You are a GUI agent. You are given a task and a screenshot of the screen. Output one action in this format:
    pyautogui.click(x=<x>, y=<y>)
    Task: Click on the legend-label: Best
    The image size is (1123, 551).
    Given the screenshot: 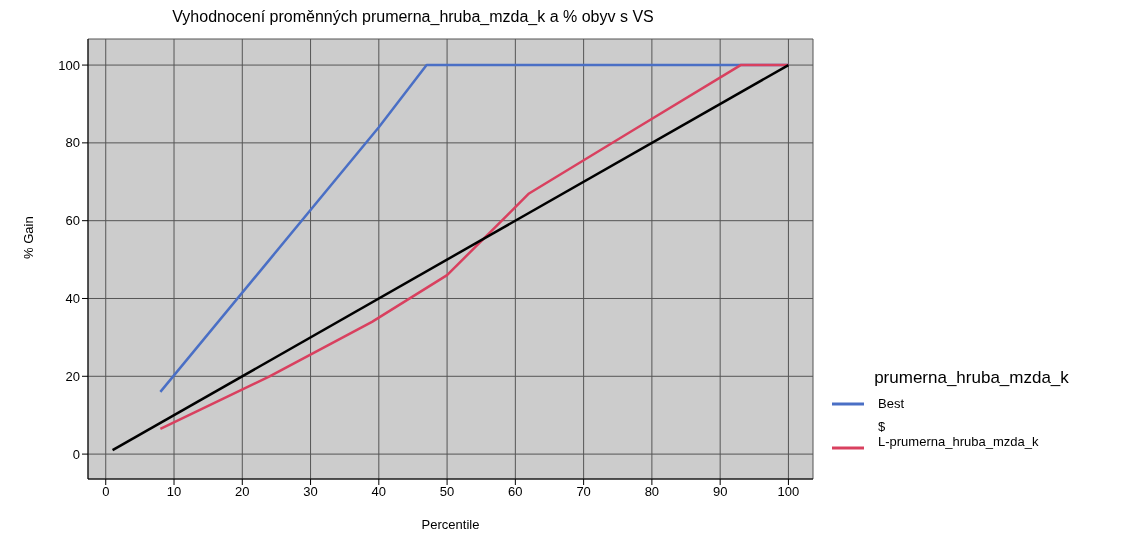 What is the action you would take?
    pyautogui.click(x=891, y=403)
    